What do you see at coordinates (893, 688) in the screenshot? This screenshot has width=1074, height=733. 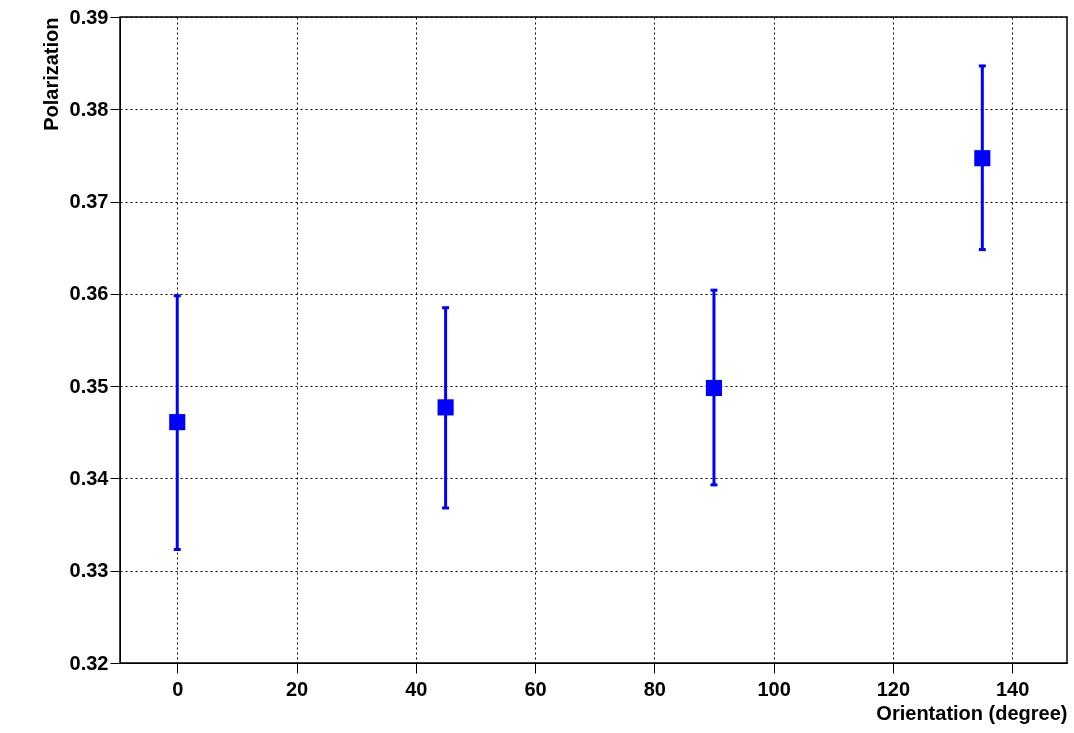 I see `x-tick-label: 120` at bounding box center [893, 688].